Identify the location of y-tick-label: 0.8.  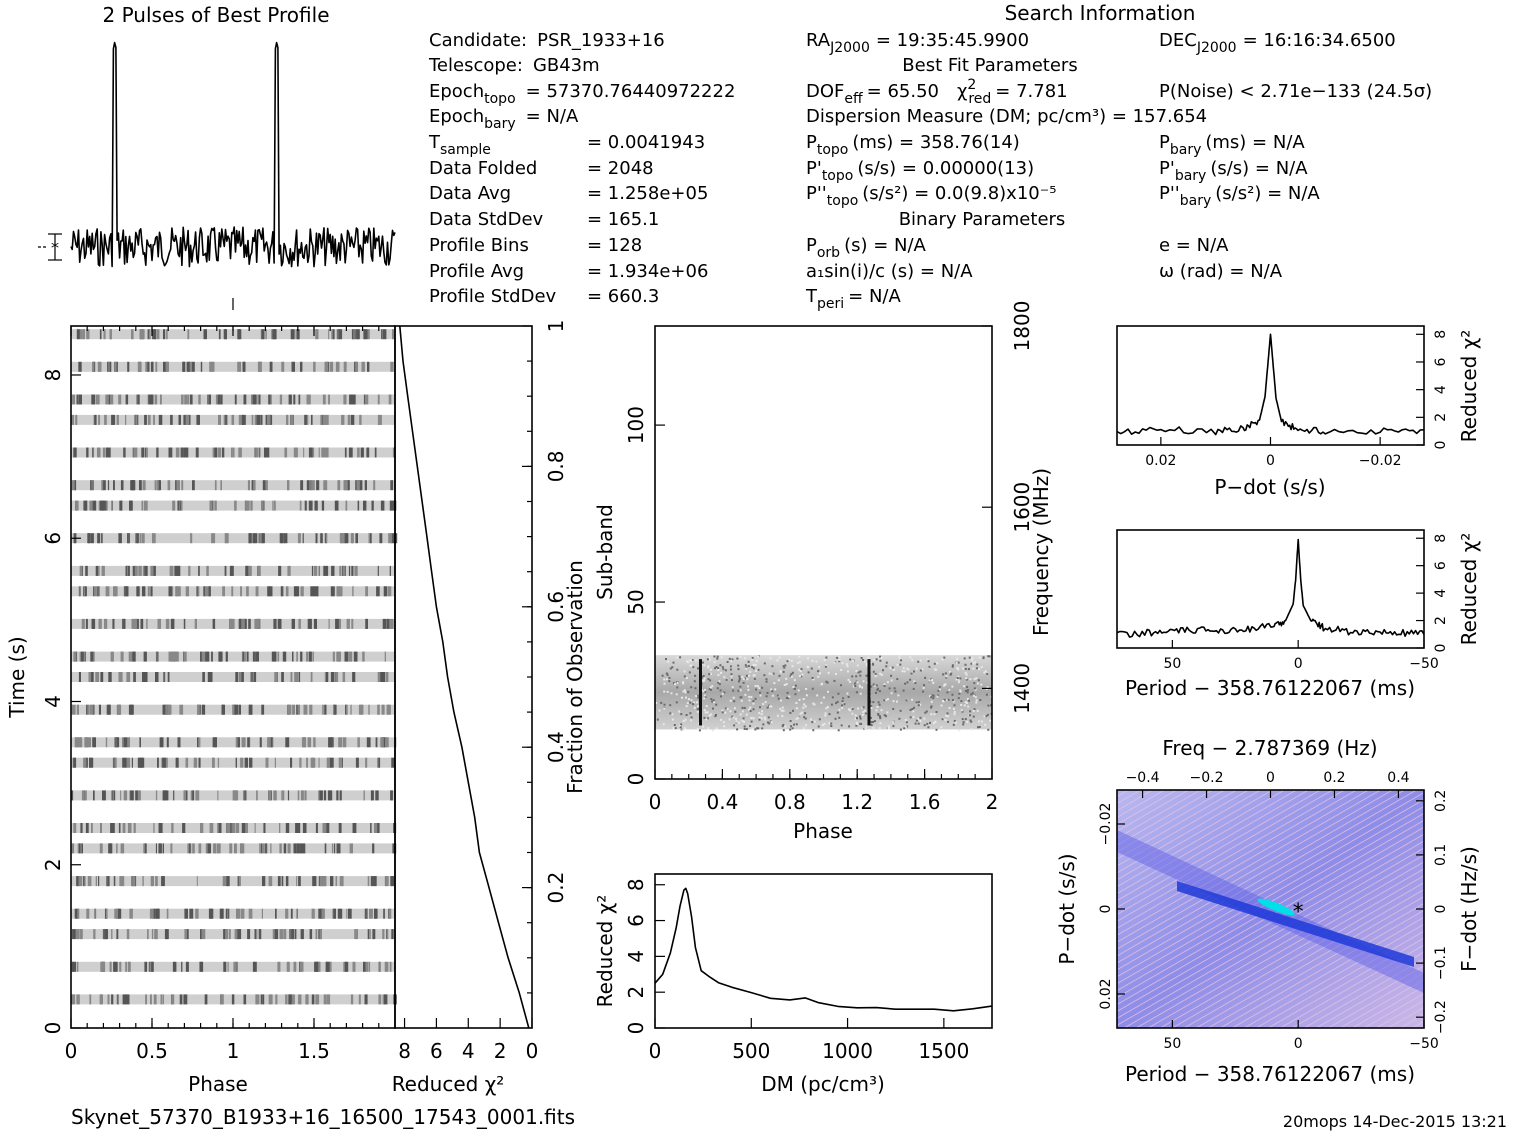
(556, 466).